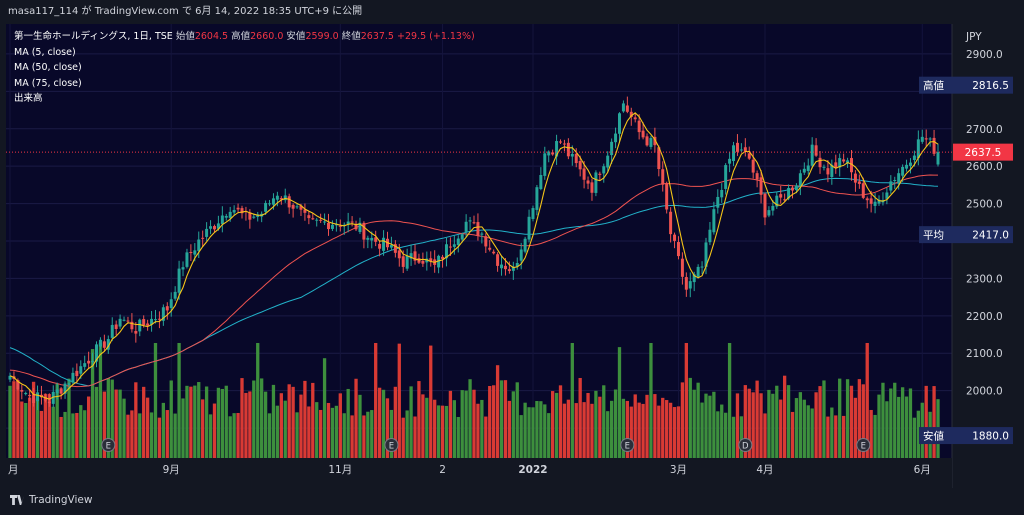  I want to click on price-tag-value: 2816.5, so click(990, 86).